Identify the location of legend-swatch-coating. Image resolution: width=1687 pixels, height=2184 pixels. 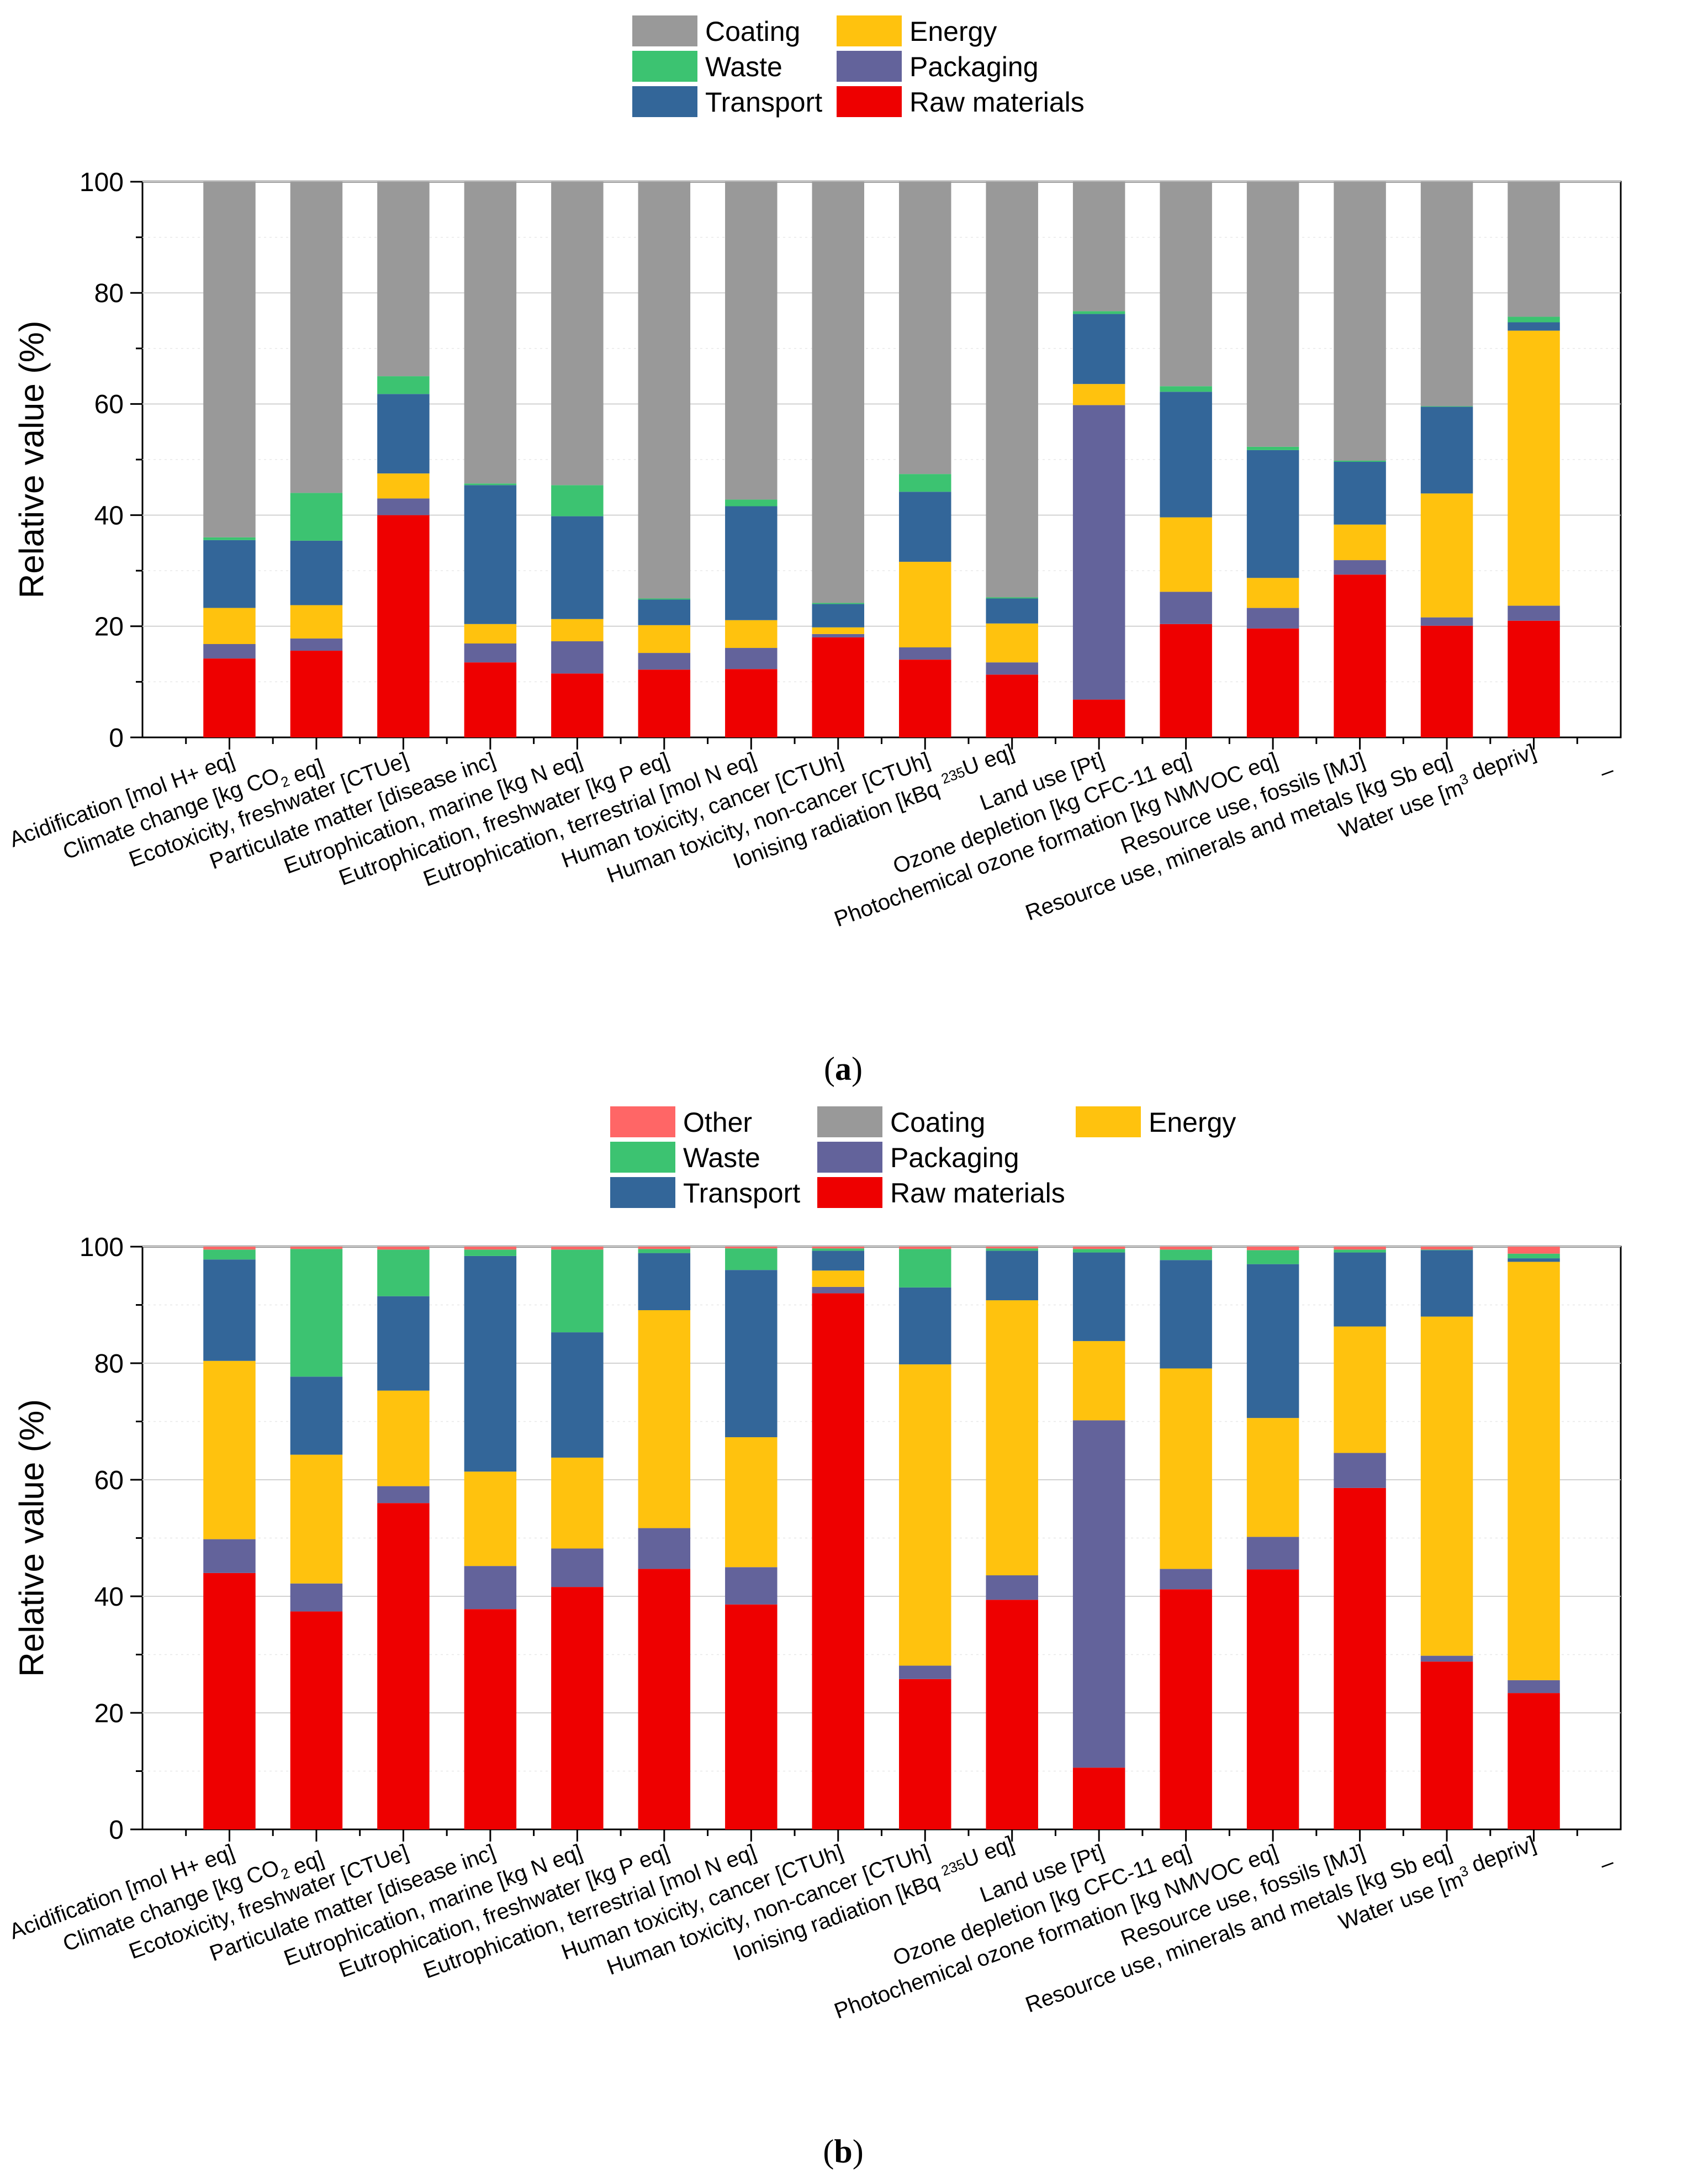
(664, 30).